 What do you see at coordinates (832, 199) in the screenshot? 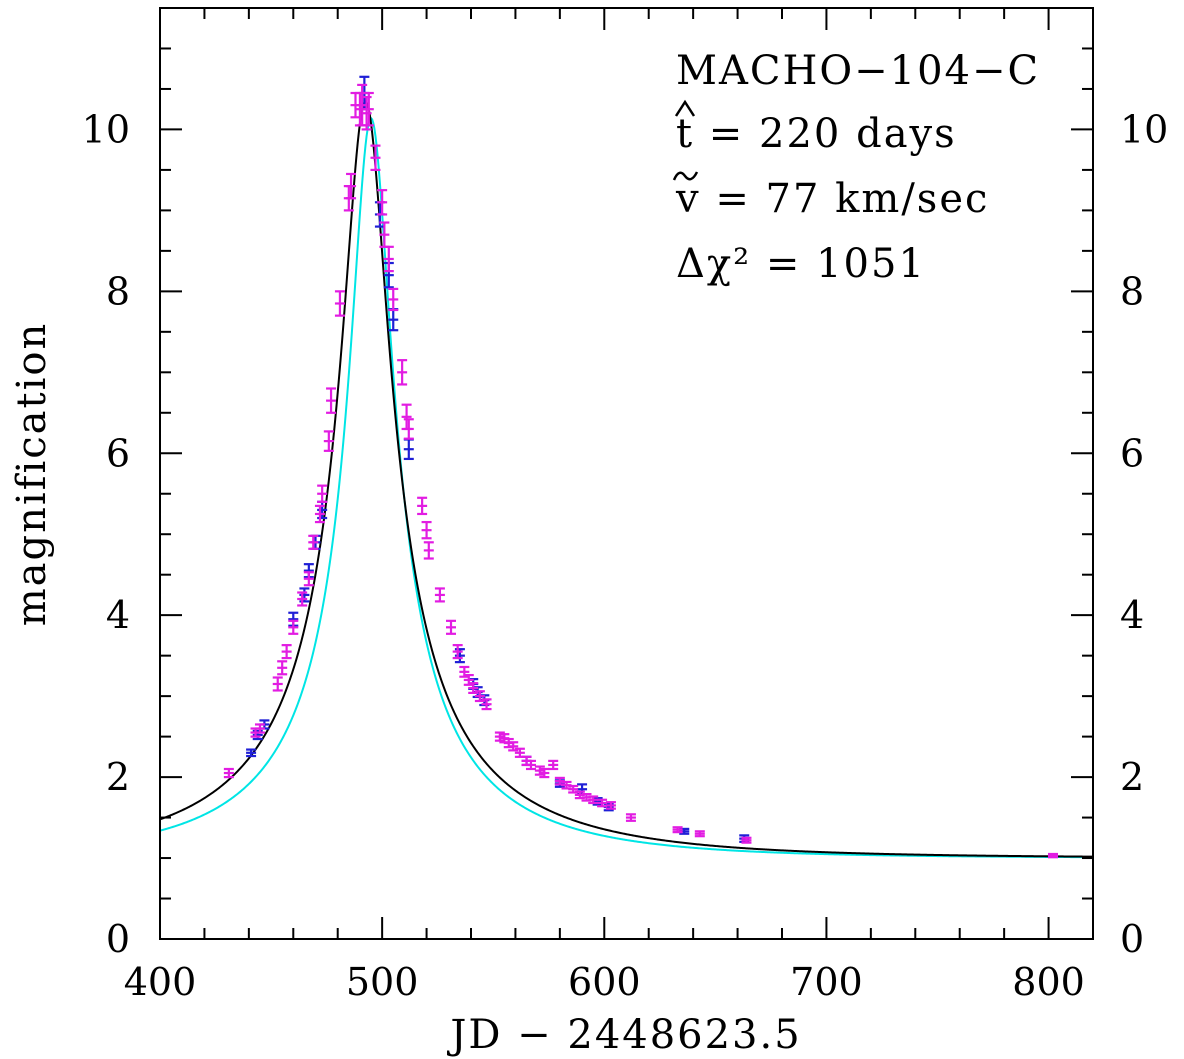
I see `v-tilde-label: v = 77 km/sec` at bounding box center [832, 199].